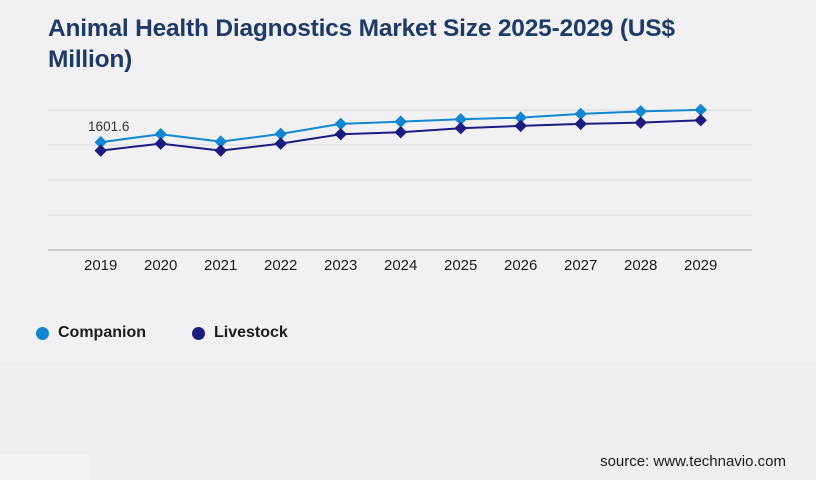 The image size is (816, 480). What do you see at coordinates (280, 265) in the screenshot?
I see `x-tick-label-2022: 2022` at bounding box center [280, 265].